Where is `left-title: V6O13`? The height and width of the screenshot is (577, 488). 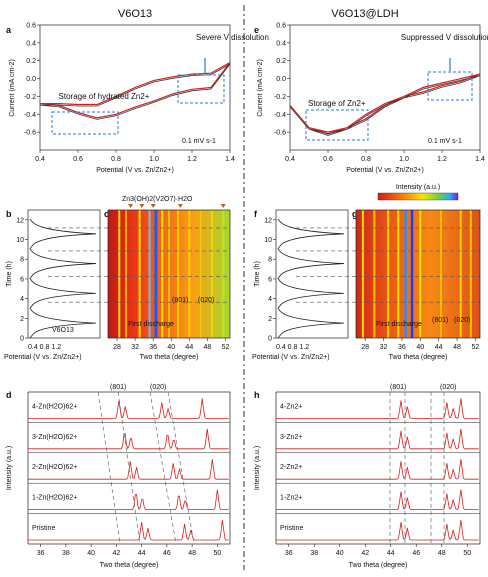
left-title: V6O13 is located at coordinates (135, 14).